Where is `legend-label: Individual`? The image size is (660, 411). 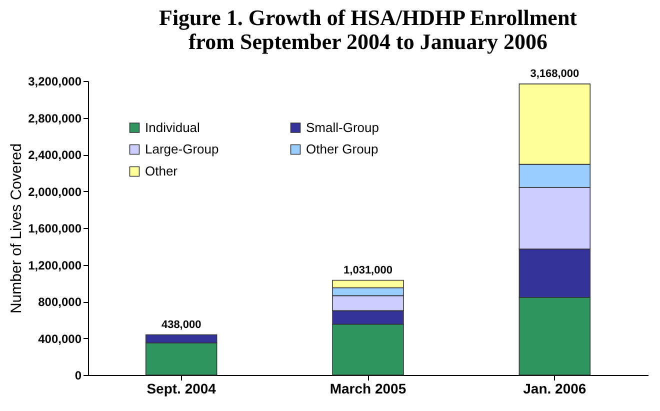 legend-label: Individual is located at coordinates (172, 127).